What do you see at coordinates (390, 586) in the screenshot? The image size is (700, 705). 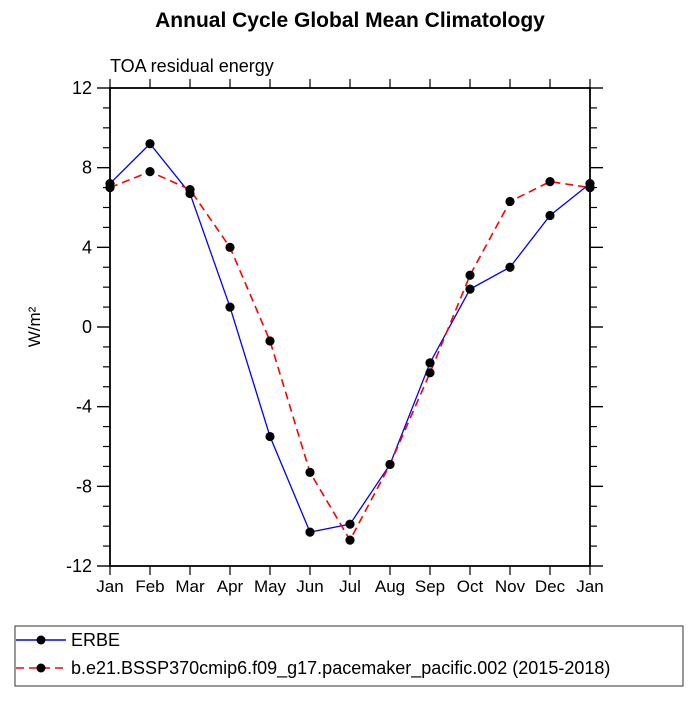 I see `x-tick-label: Aug` at bounding box center [390, 586].